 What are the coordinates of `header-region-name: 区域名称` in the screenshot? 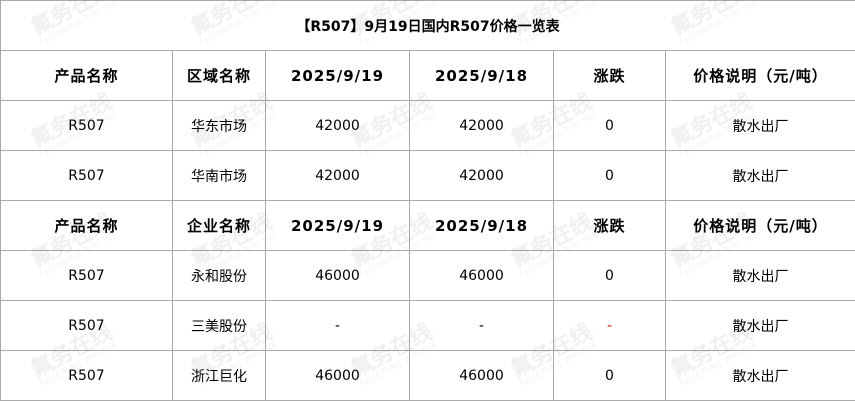 It's located at (219, 75).